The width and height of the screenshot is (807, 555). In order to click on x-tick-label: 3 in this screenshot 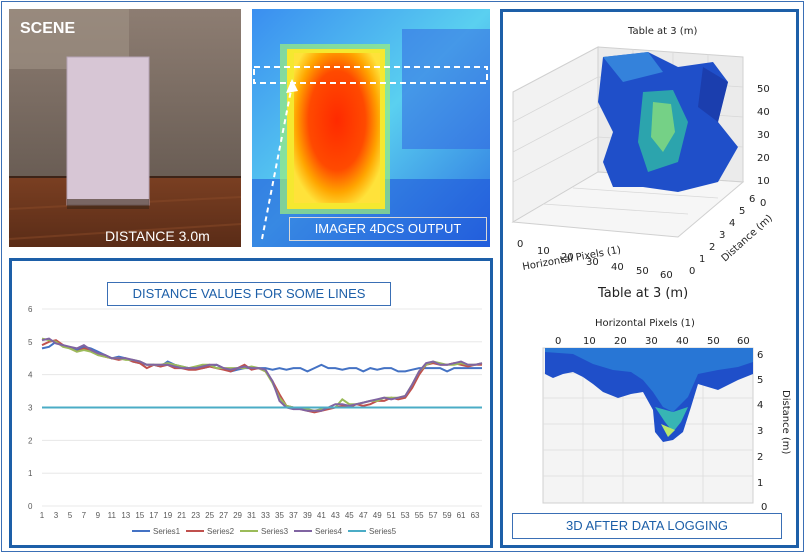, I will do `click(56, 515)`.